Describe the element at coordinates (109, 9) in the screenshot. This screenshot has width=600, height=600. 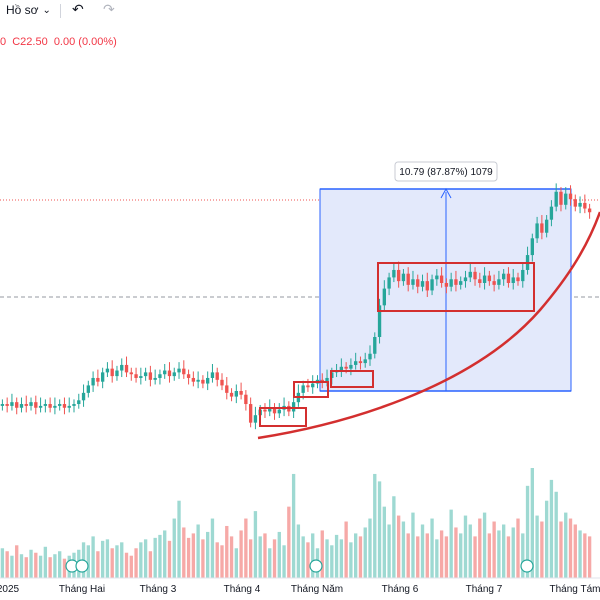
I see `redo-icon: ↷` at that location.